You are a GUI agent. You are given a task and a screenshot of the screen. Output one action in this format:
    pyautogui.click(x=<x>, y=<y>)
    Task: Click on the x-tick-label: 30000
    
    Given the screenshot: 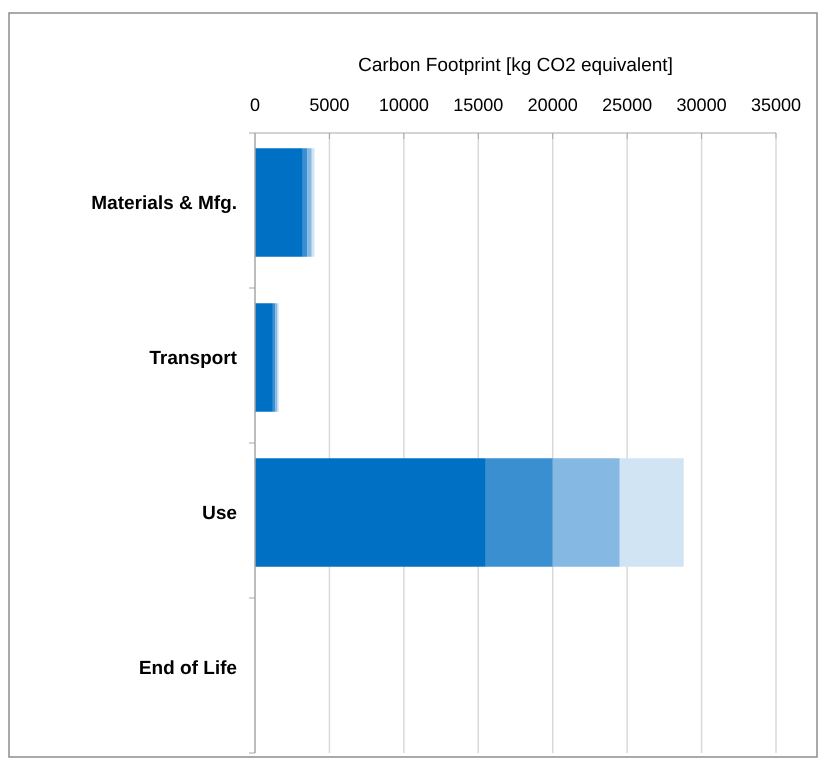 What is the action you would take?
    pyautogui.click(x=701, y=105)
    